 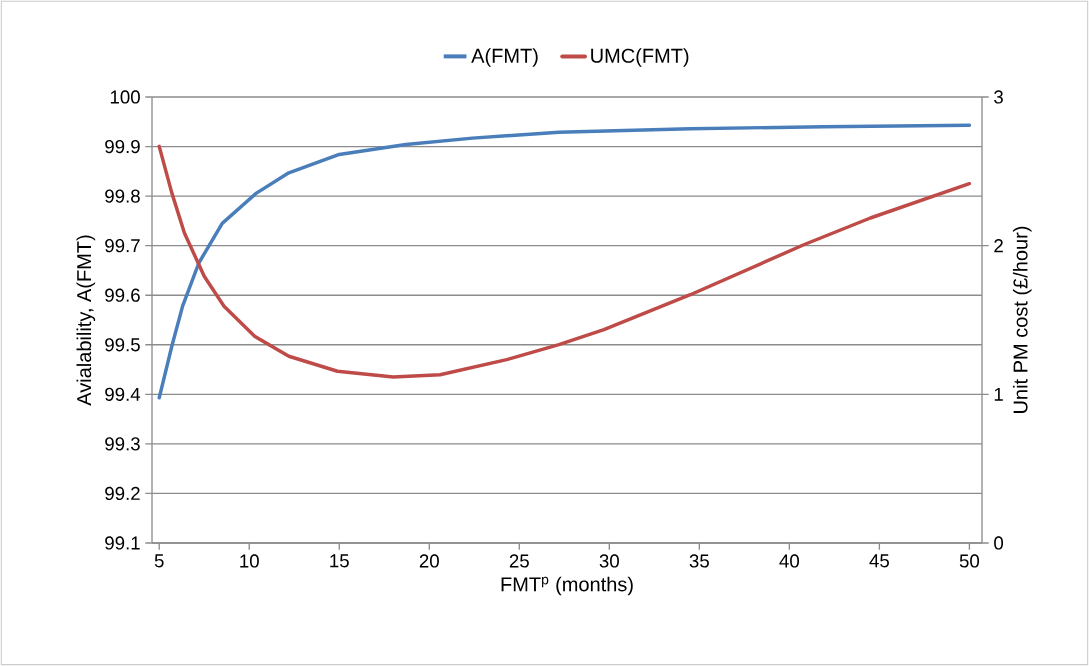 I want to click on y2-tick-label: 0, so click(x=999, y=543).